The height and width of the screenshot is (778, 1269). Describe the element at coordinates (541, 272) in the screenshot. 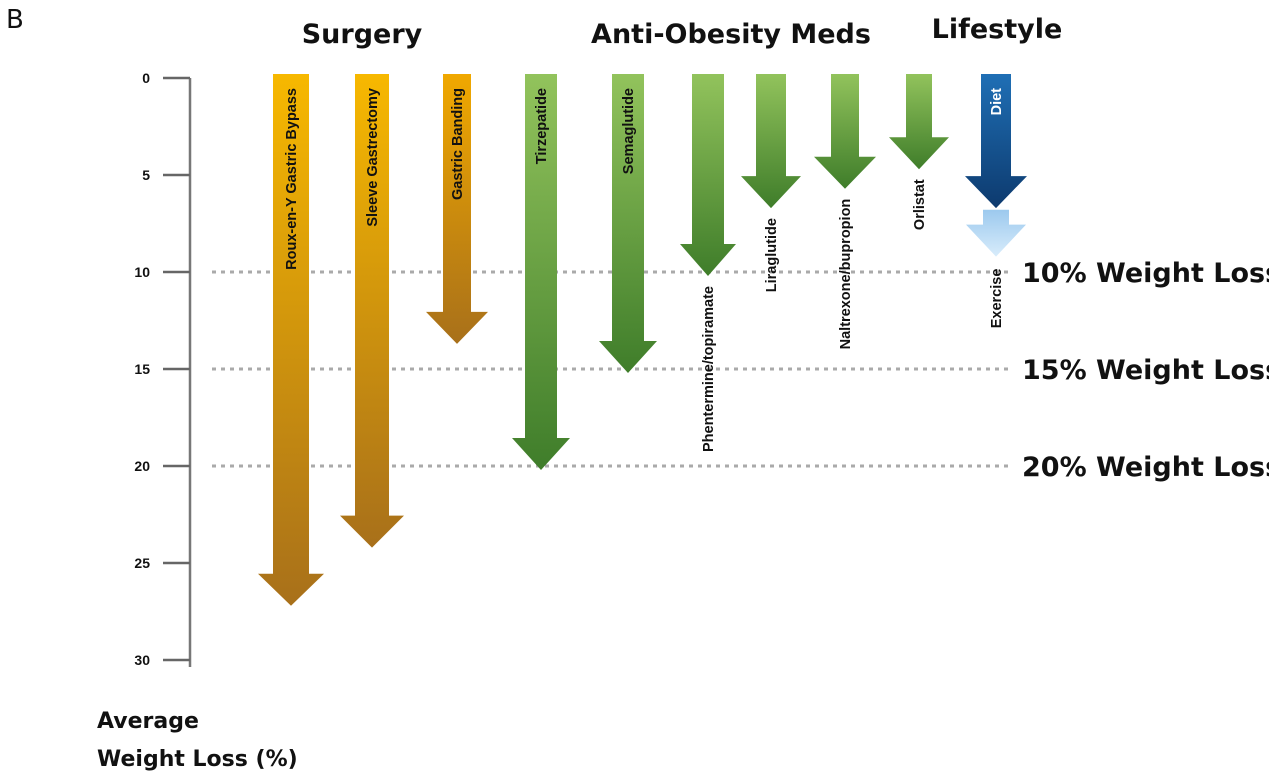

I see `arrow-tirzepatide` at that location.